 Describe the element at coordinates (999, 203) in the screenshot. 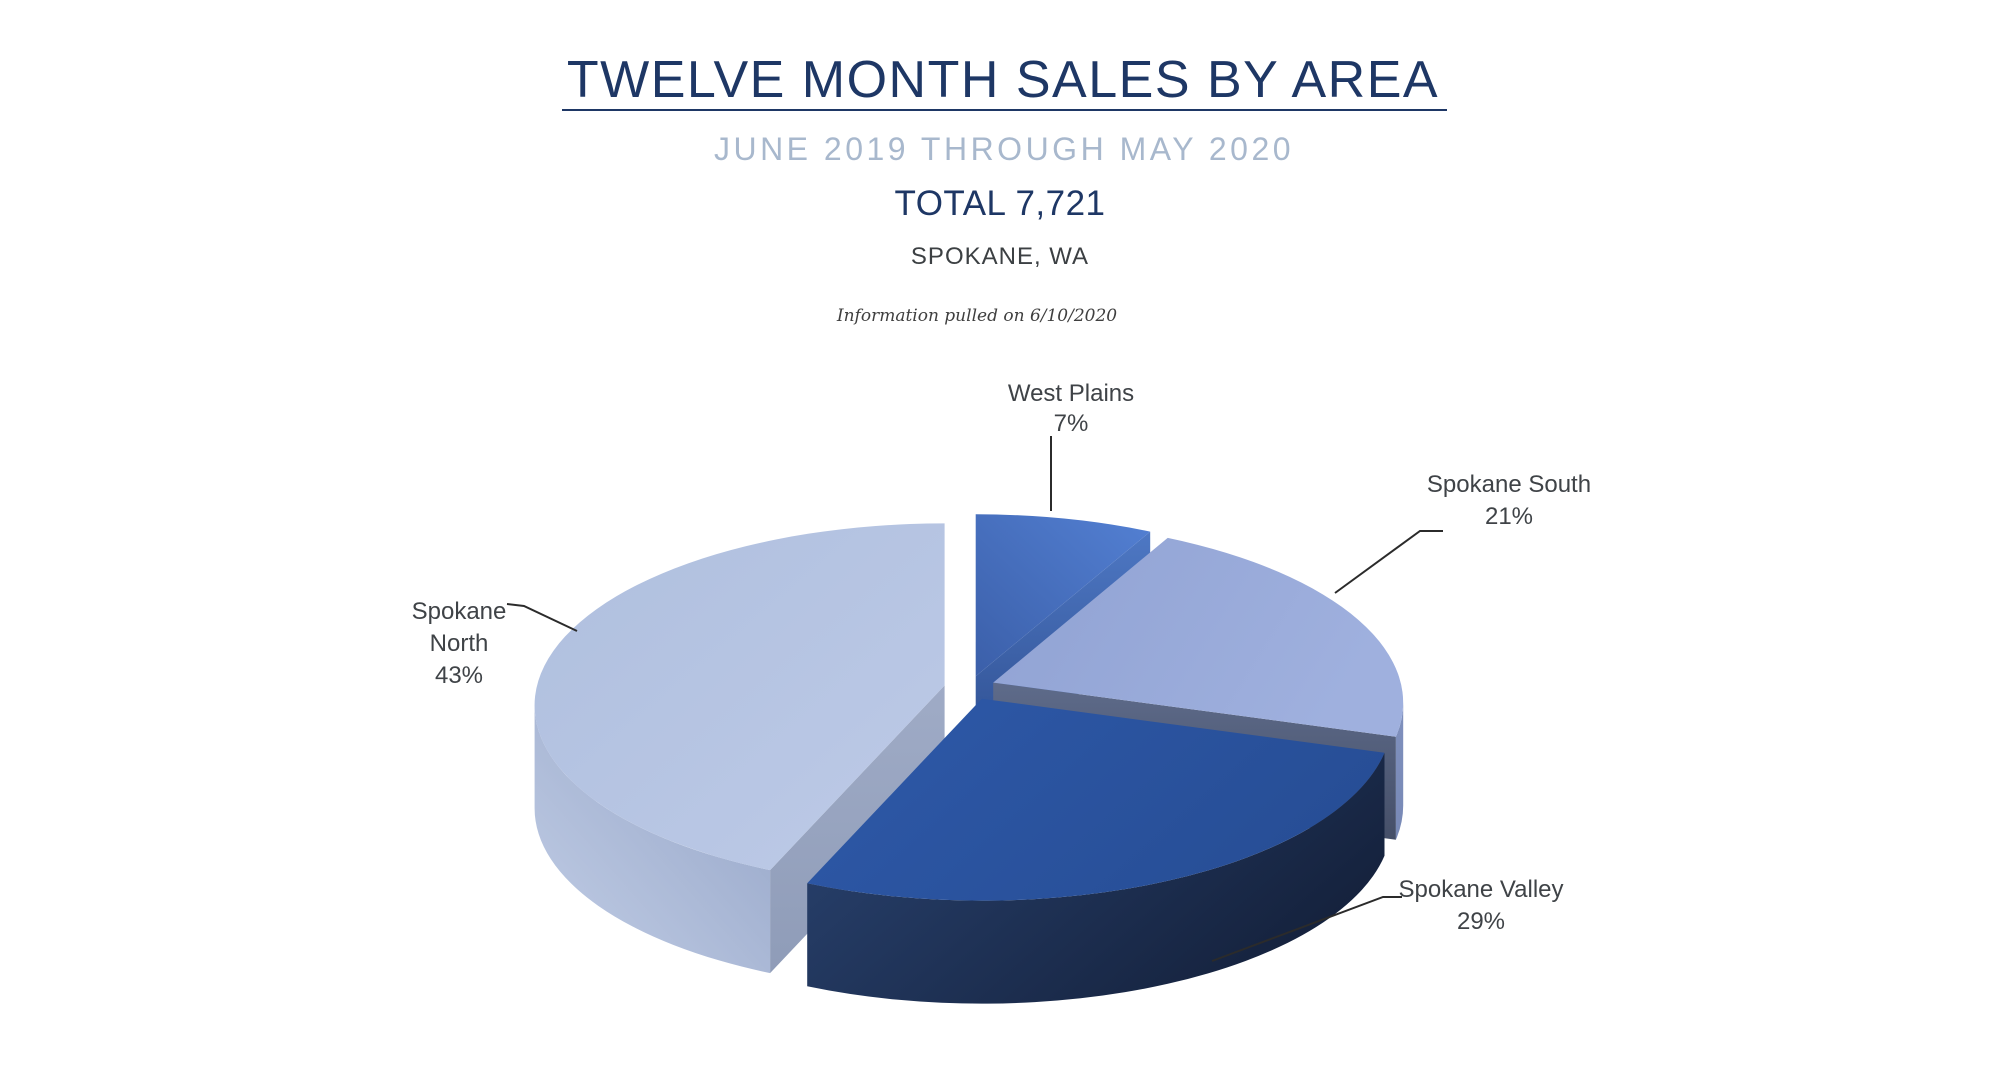

I see `total-label: TOTAL 7,721` at that location.